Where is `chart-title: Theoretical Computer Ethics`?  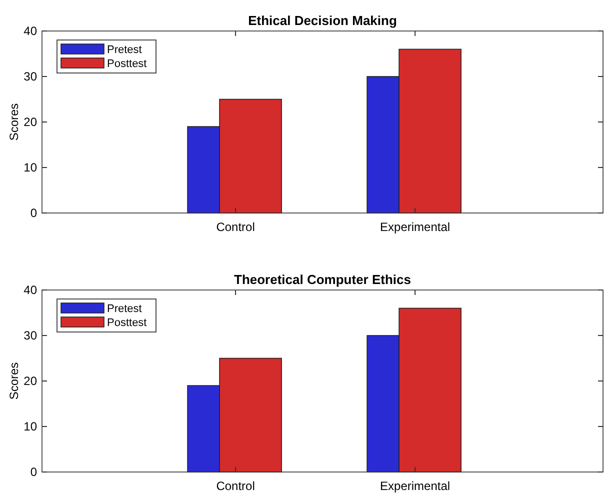 chart-title: Theoretical Computer Ethics is located at coordinates (322, 279).